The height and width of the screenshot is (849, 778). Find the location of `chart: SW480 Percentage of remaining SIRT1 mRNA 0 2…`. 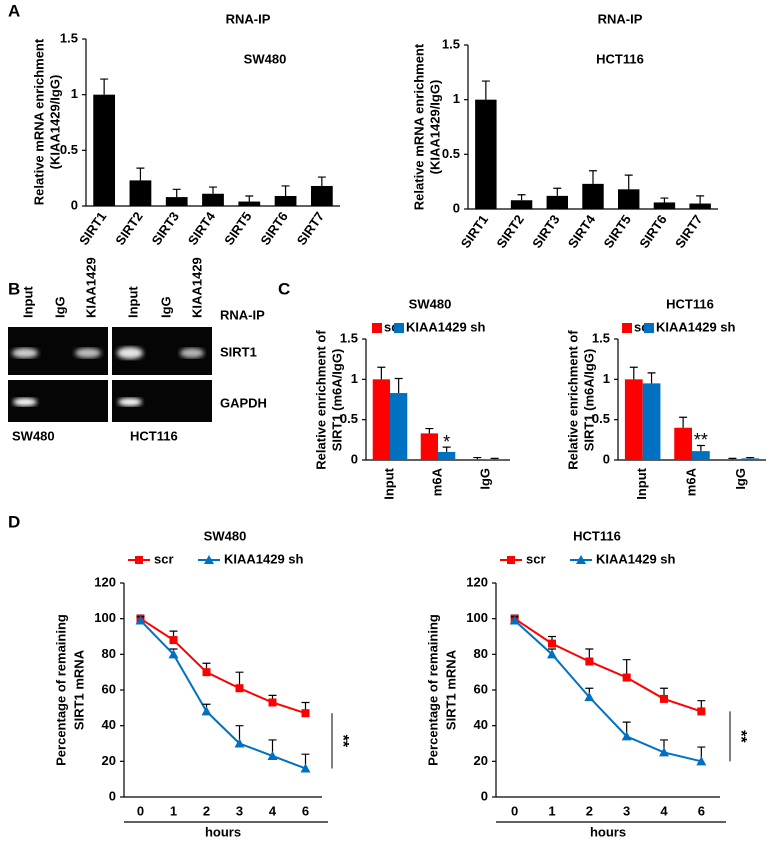

chart: SW480 Percentage of remaining SIRT1 mRNA 0 2… is located at coordinates (201, 683).